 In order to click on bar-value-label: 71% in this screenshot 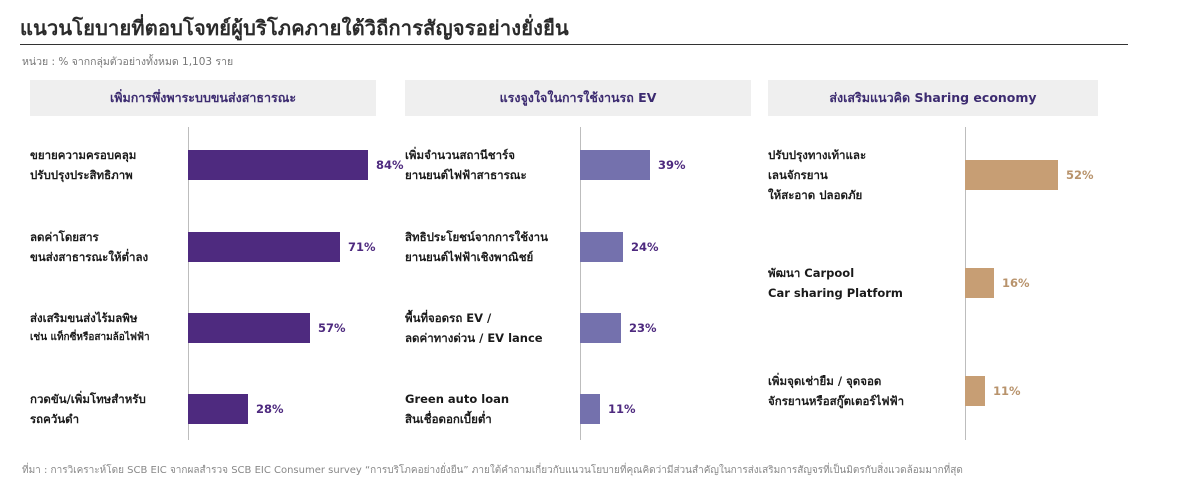, I will do `click(362, 247)`.